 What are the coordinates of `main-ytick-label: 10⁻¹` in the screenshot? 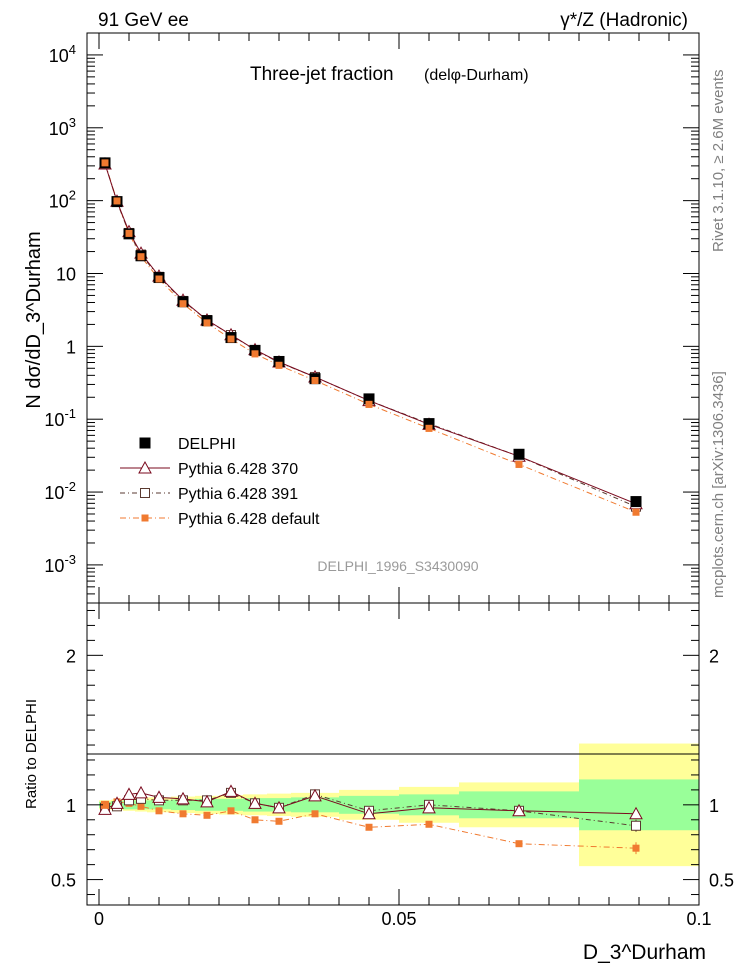 It's located at (60, 418).